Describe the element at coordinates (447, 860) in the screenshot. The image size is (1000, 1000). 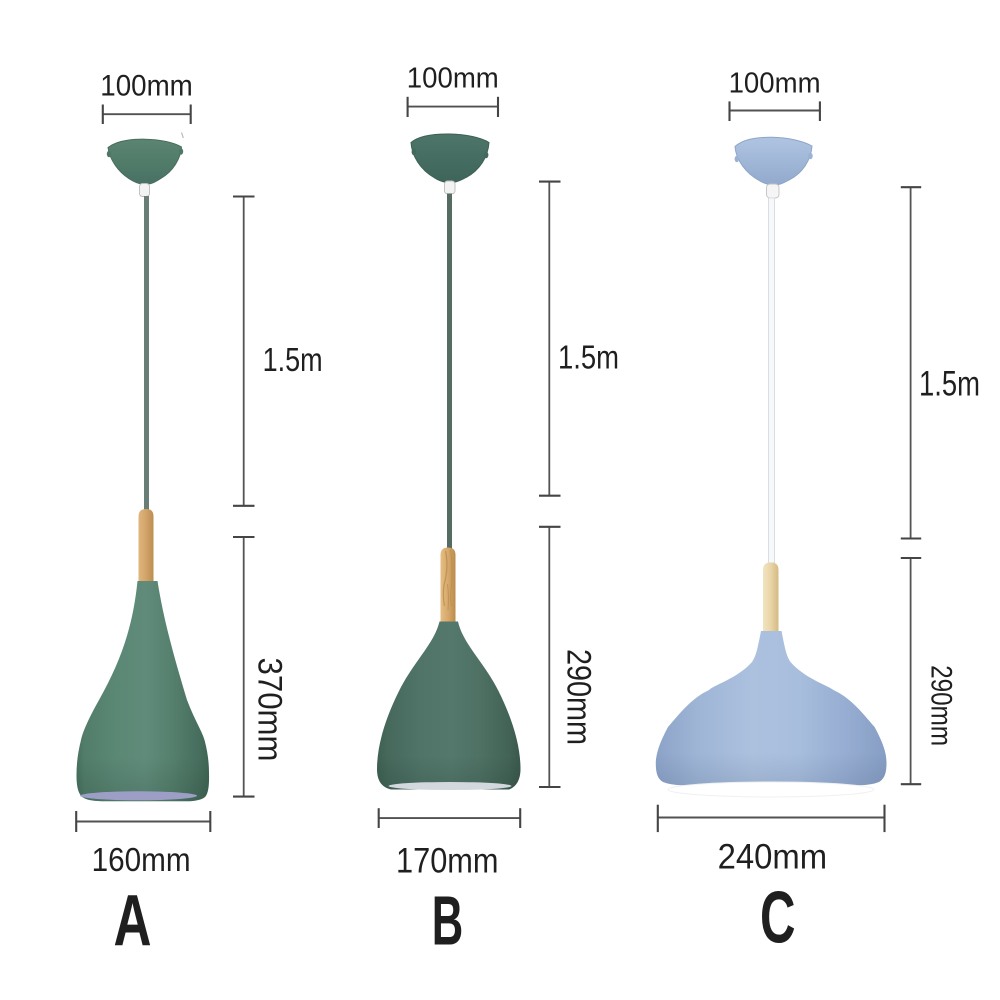
I see `svg-text: 170mm` at that location.